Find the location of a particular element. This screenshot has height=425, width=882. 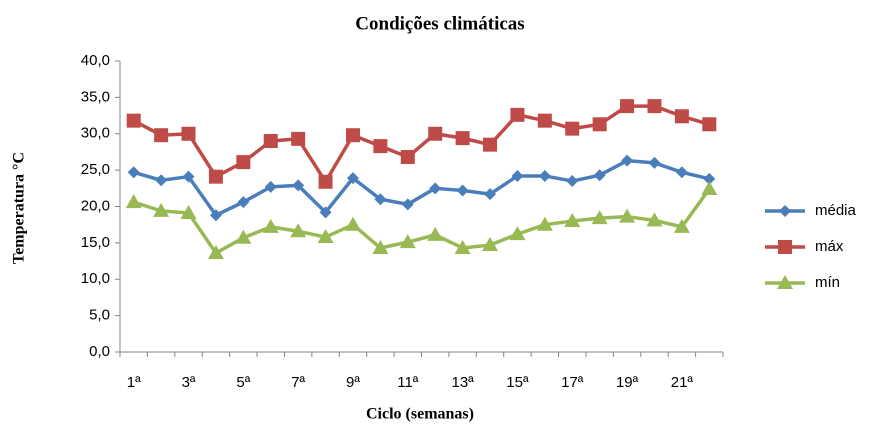

y-tick-label: 20,0 is located at coordinates (95, 205).